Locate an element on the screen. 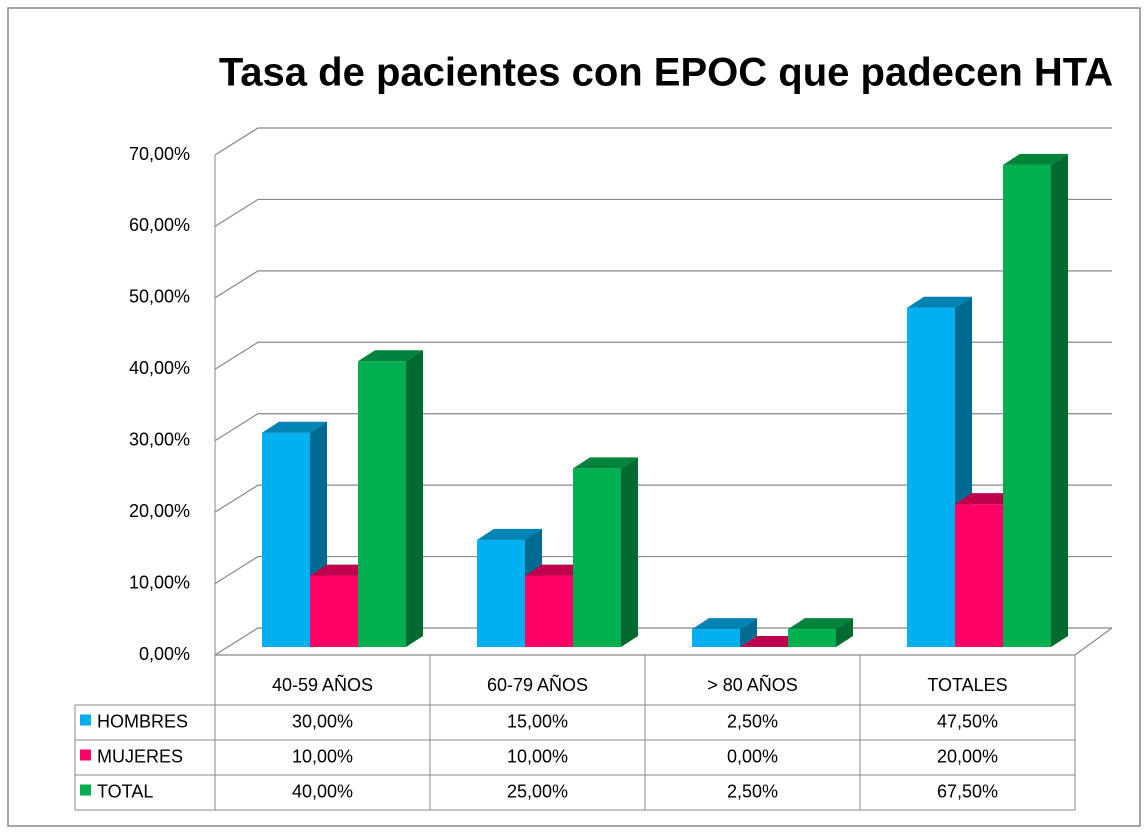  legend-label: MUJERES is located at coordinates (140, 756).